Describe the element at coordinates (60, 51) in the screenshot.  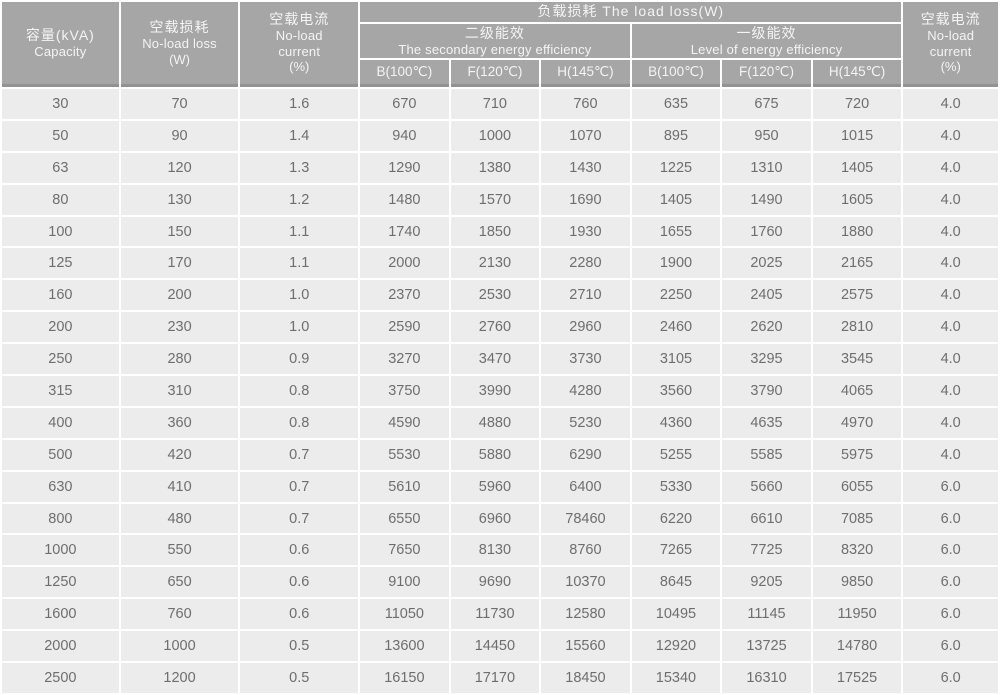
I see `header-capacity-en: Capacity` at that location.